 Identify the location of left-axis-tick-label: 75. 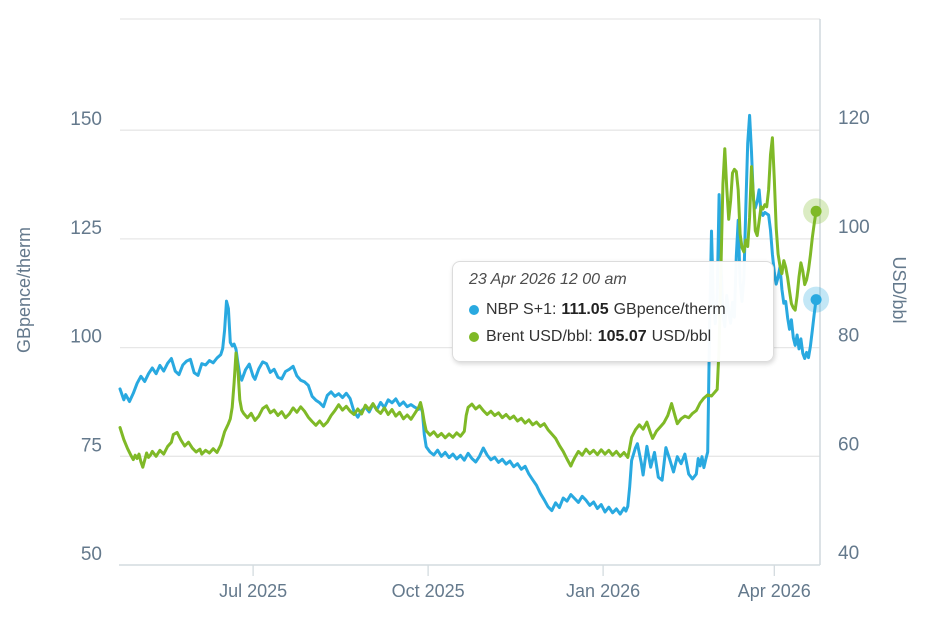
(91, 445).